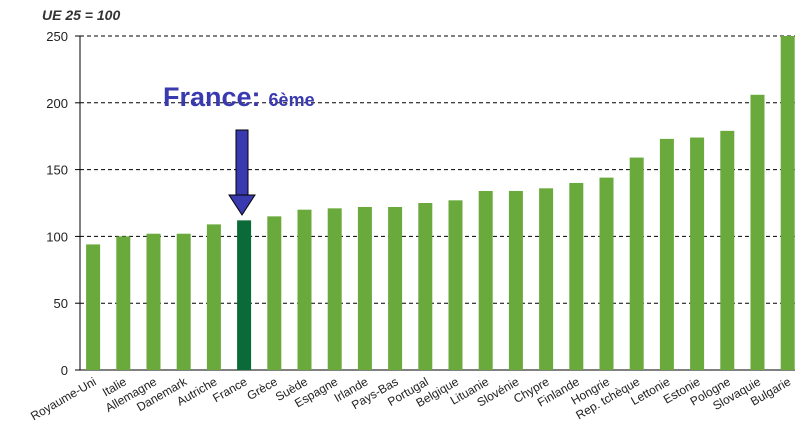  I want to click on x-tick-label: Royaume-Uni, so click(63, 398).